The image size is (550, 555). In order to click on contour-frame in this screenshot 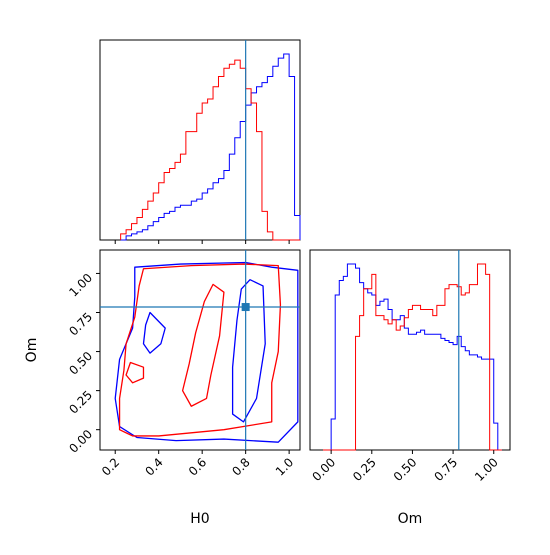, I will do `click(200, 350)`.